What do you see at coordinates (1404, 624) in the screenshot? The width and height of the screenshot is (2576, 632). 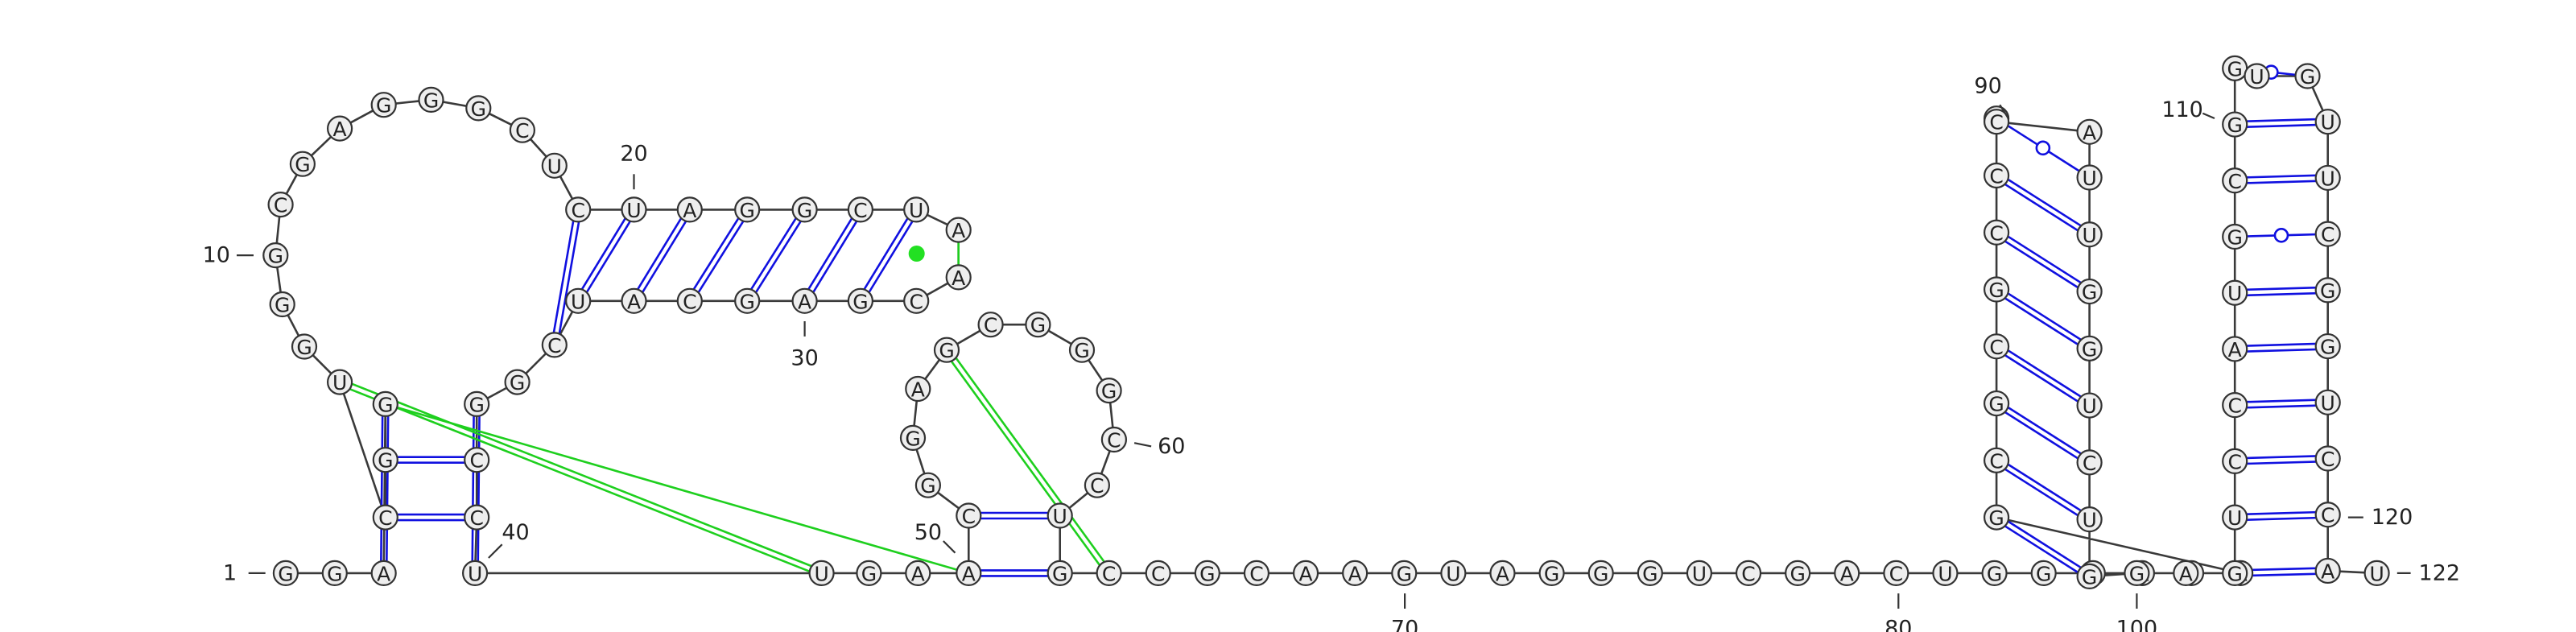 I see `label-70: 70` at bounding box center [1404, 624].